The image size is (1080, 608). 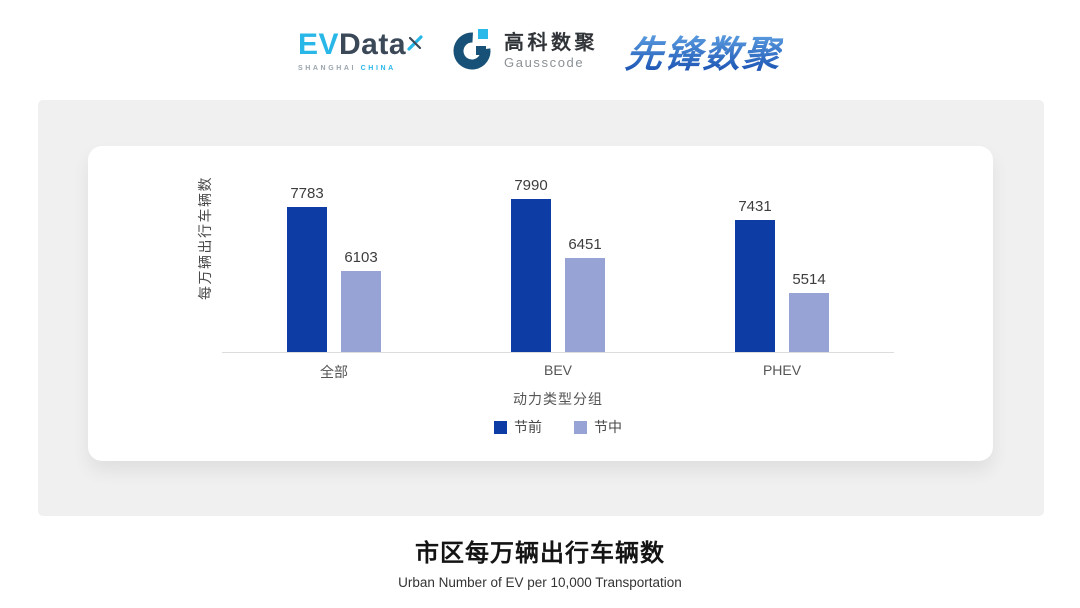 I want to click on category-label: PHEV, so click(x=782, y=370).